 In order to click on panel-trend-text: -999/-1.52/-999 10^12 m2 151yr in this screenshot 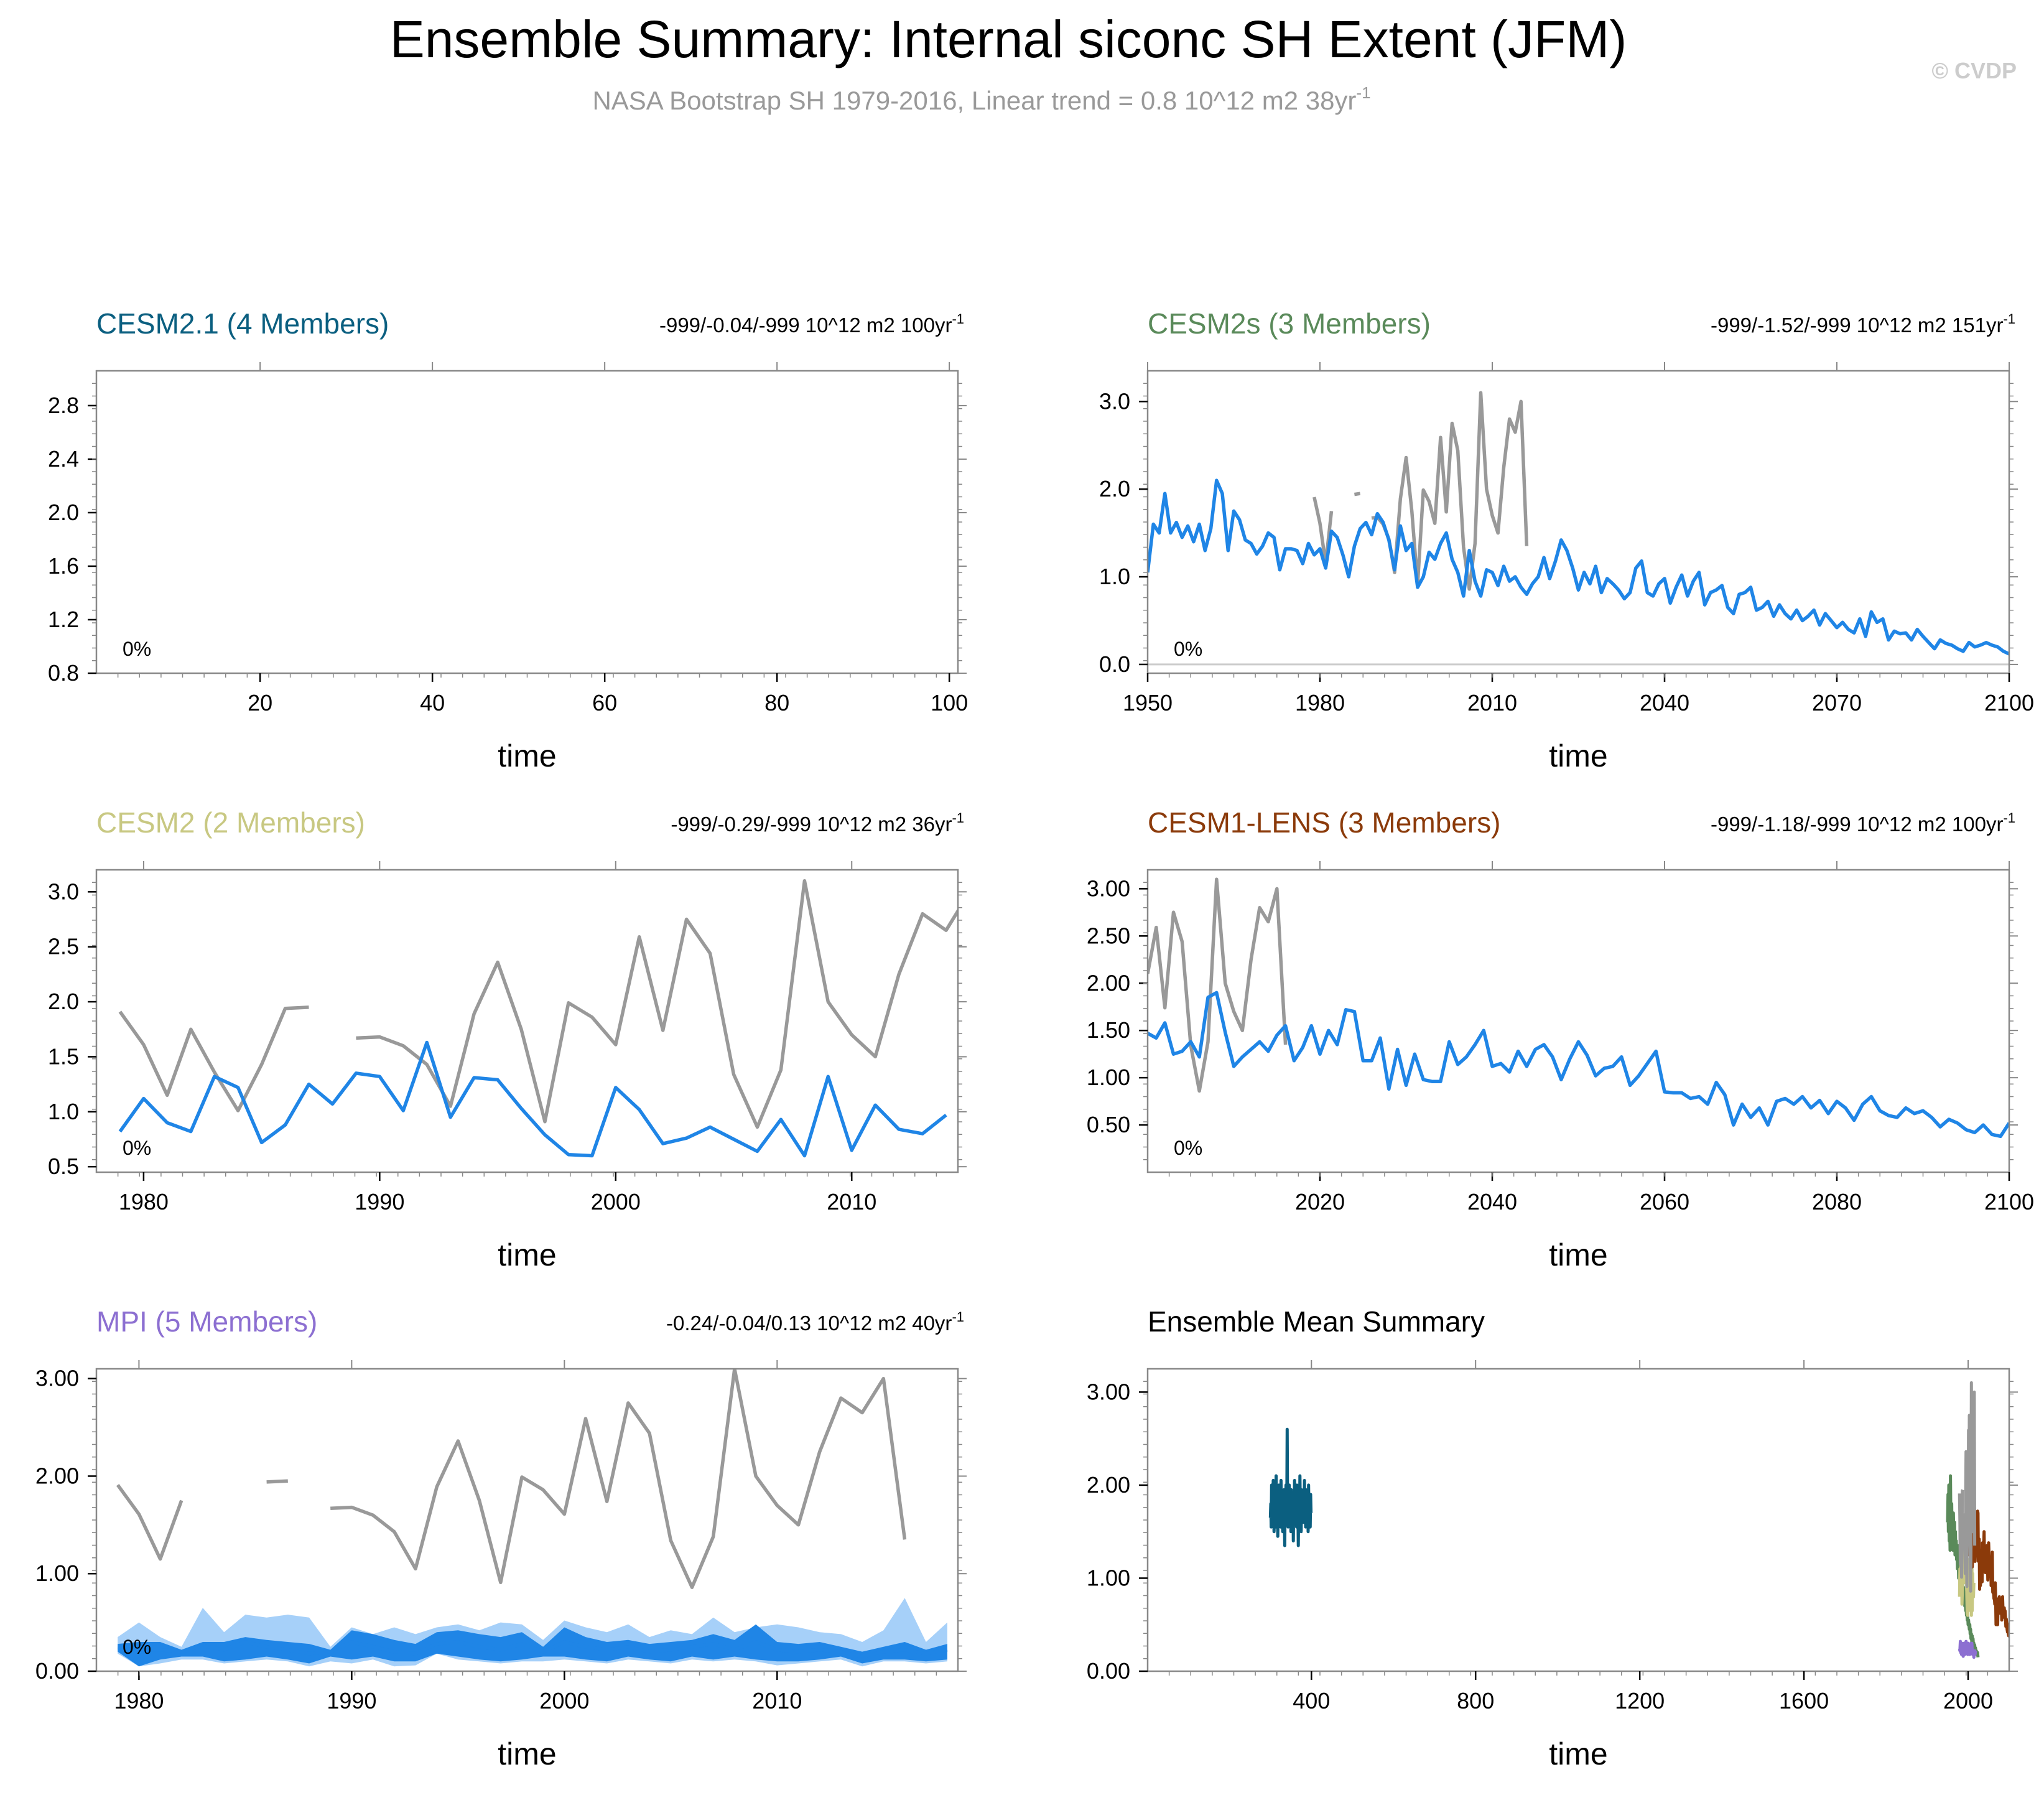, I will do `click(1857, 325)`.